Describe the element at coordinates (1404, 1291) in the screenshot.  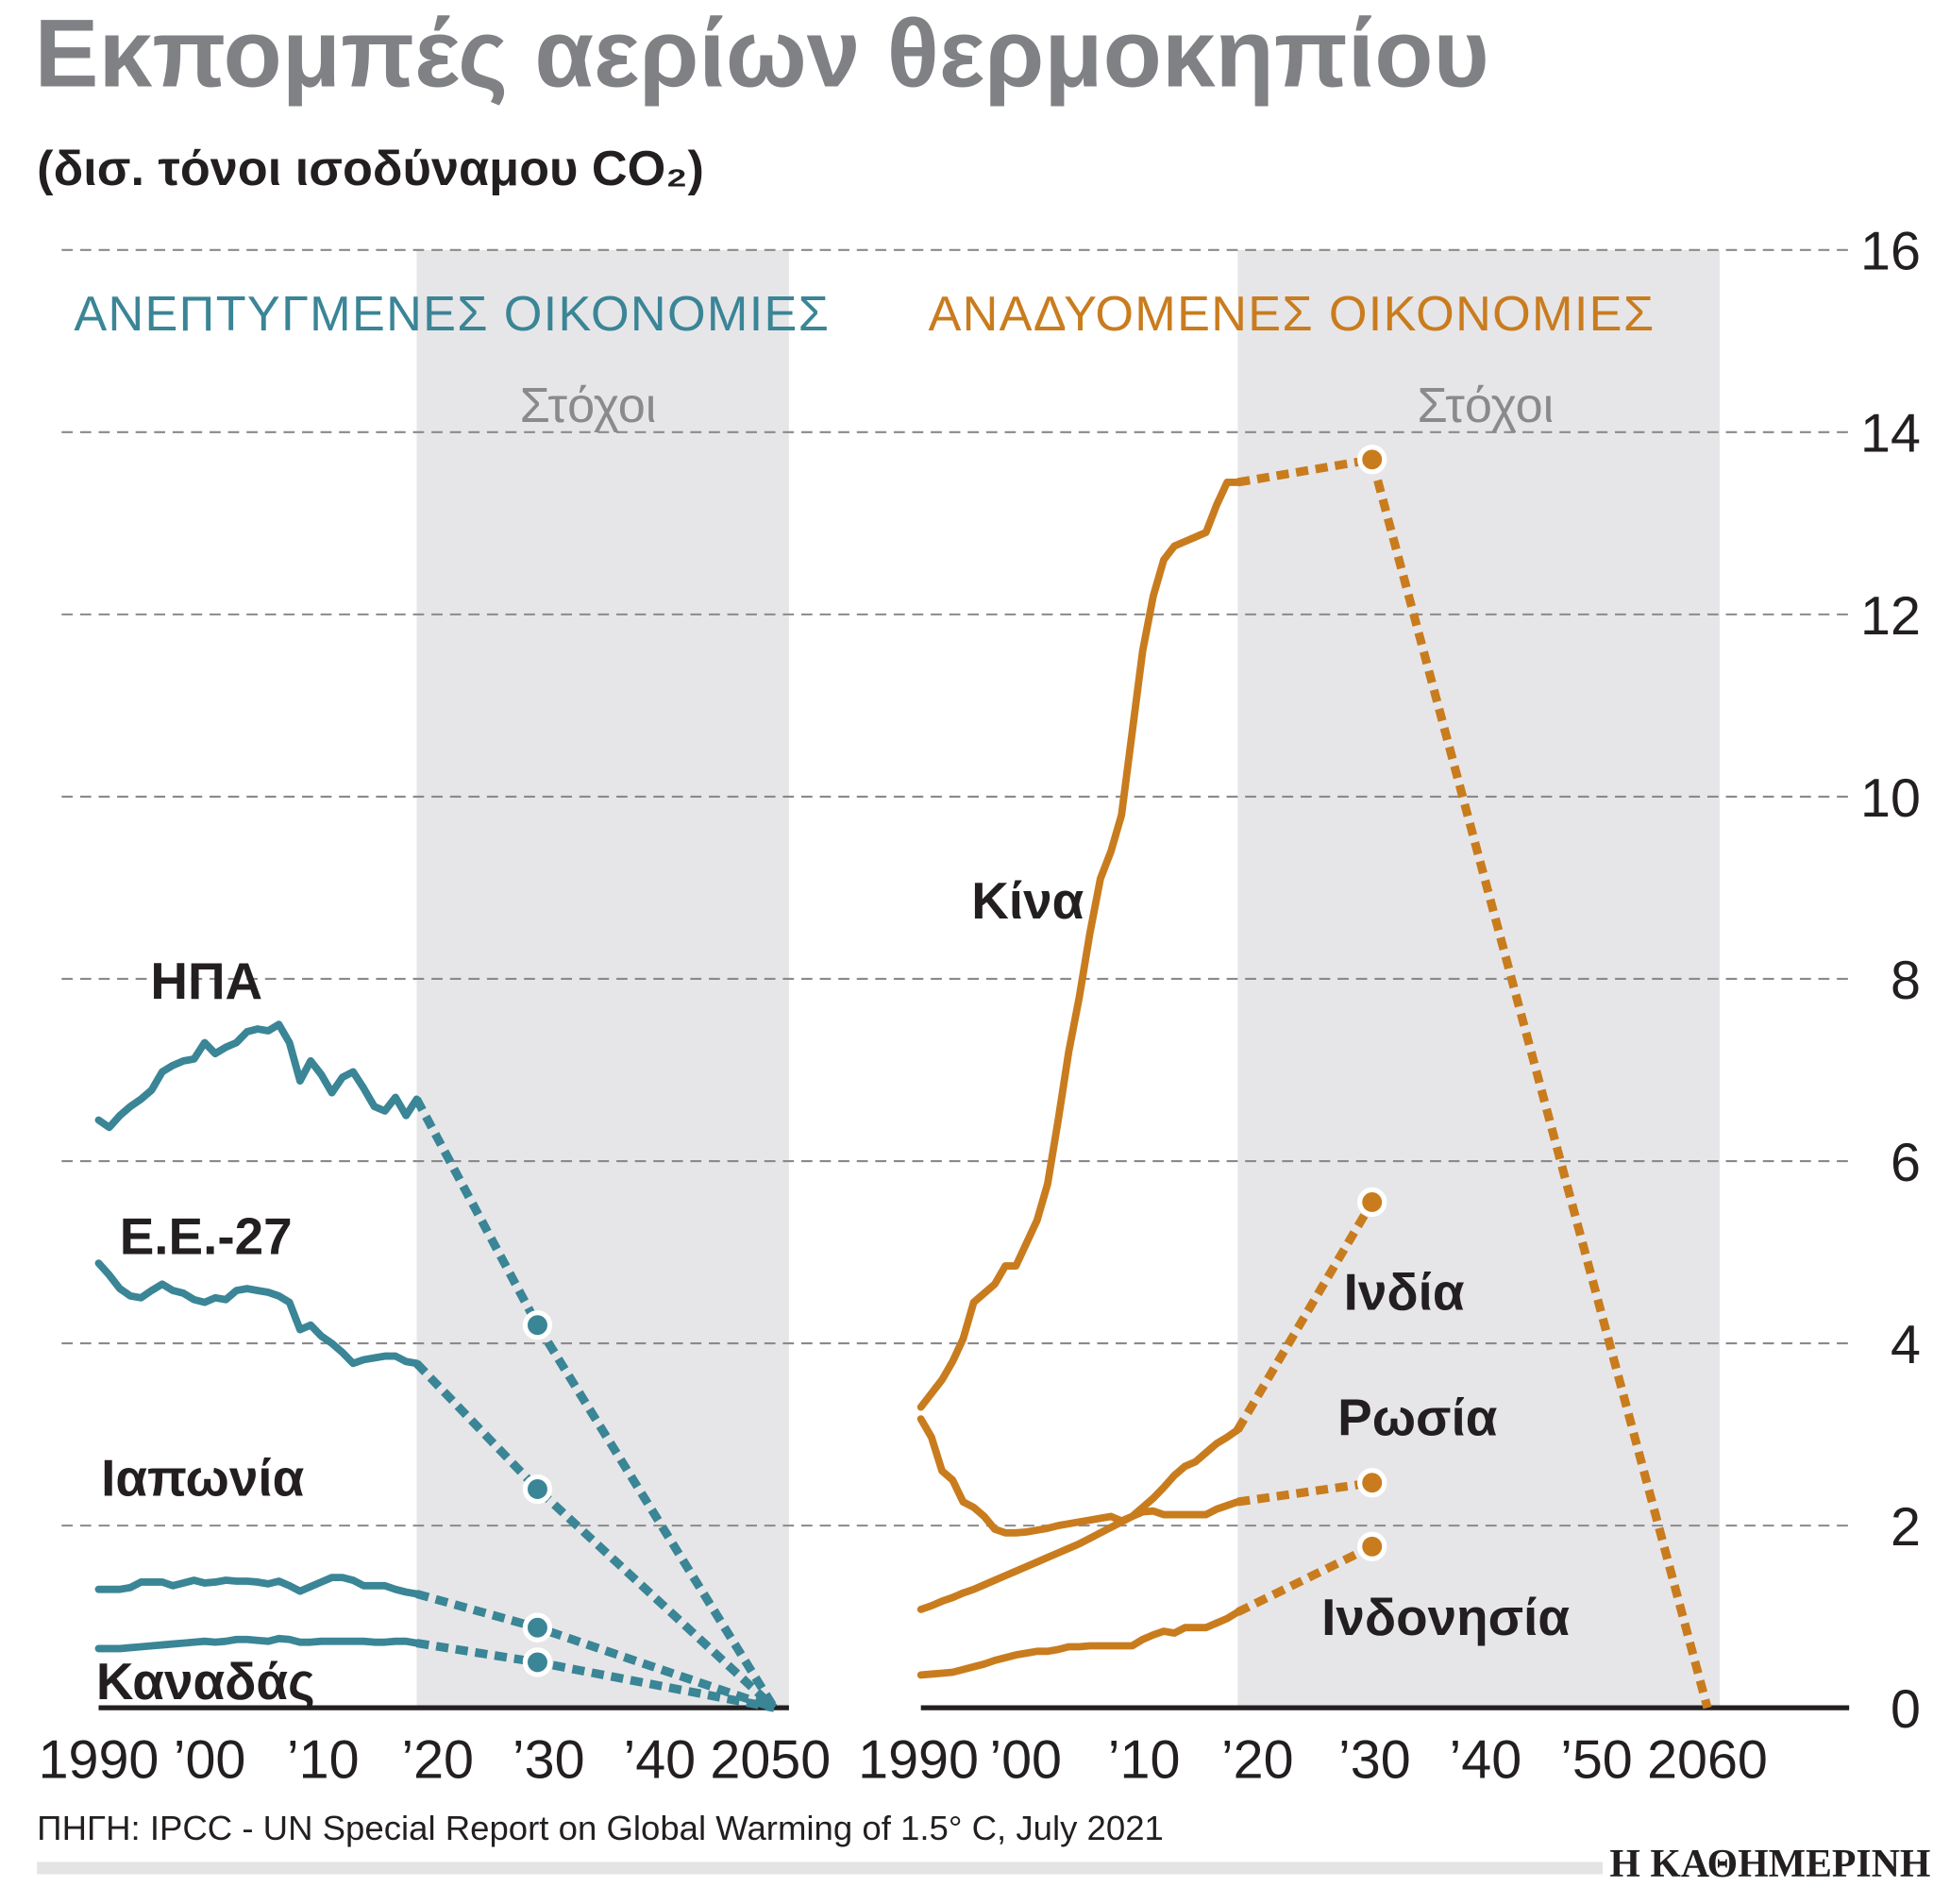
I see `series-label-india: Ινδία` at that location.